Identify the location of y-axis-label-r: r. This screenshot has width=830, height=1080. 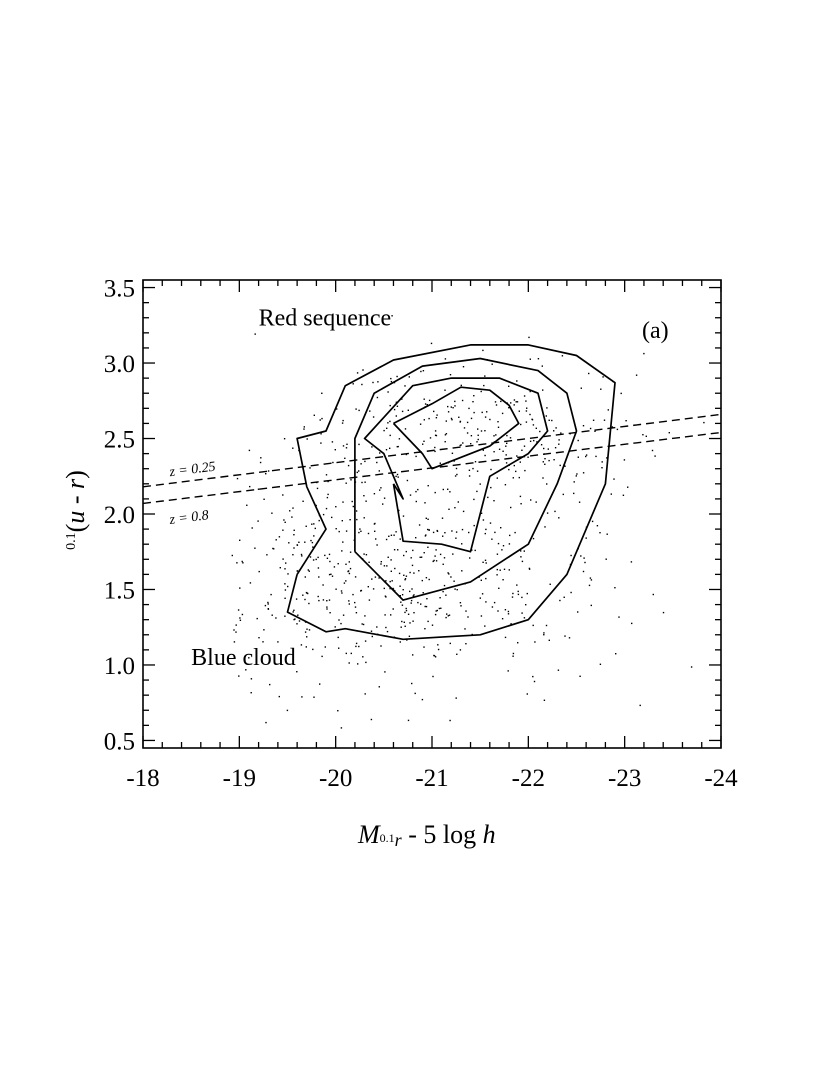
(75, 483).